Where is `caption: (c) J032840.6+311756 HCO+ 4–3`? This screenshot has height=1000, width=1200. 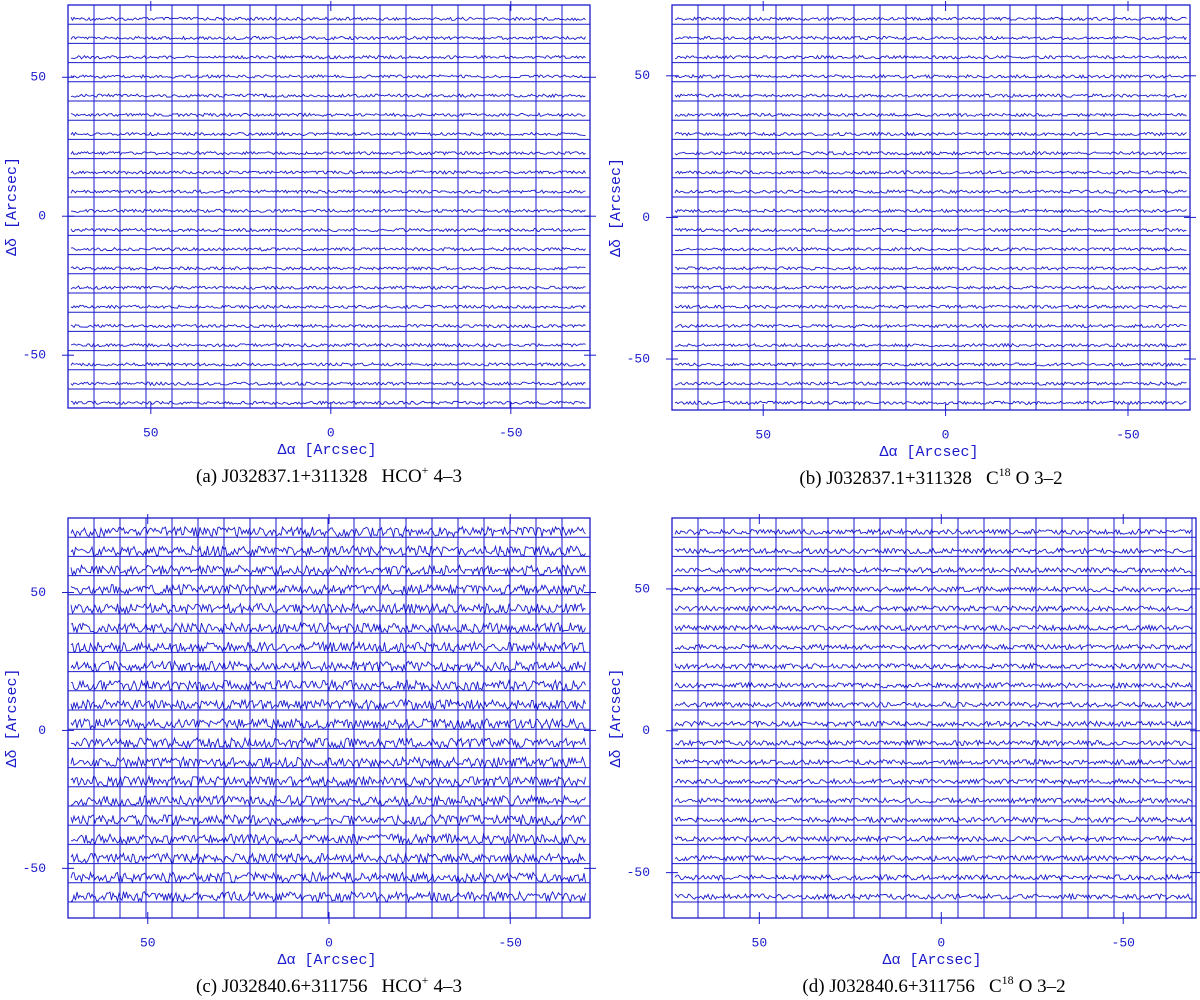
caption: (c) J032840.6+311756 HCO+ 4–3 is located at coordinates (329, 985).